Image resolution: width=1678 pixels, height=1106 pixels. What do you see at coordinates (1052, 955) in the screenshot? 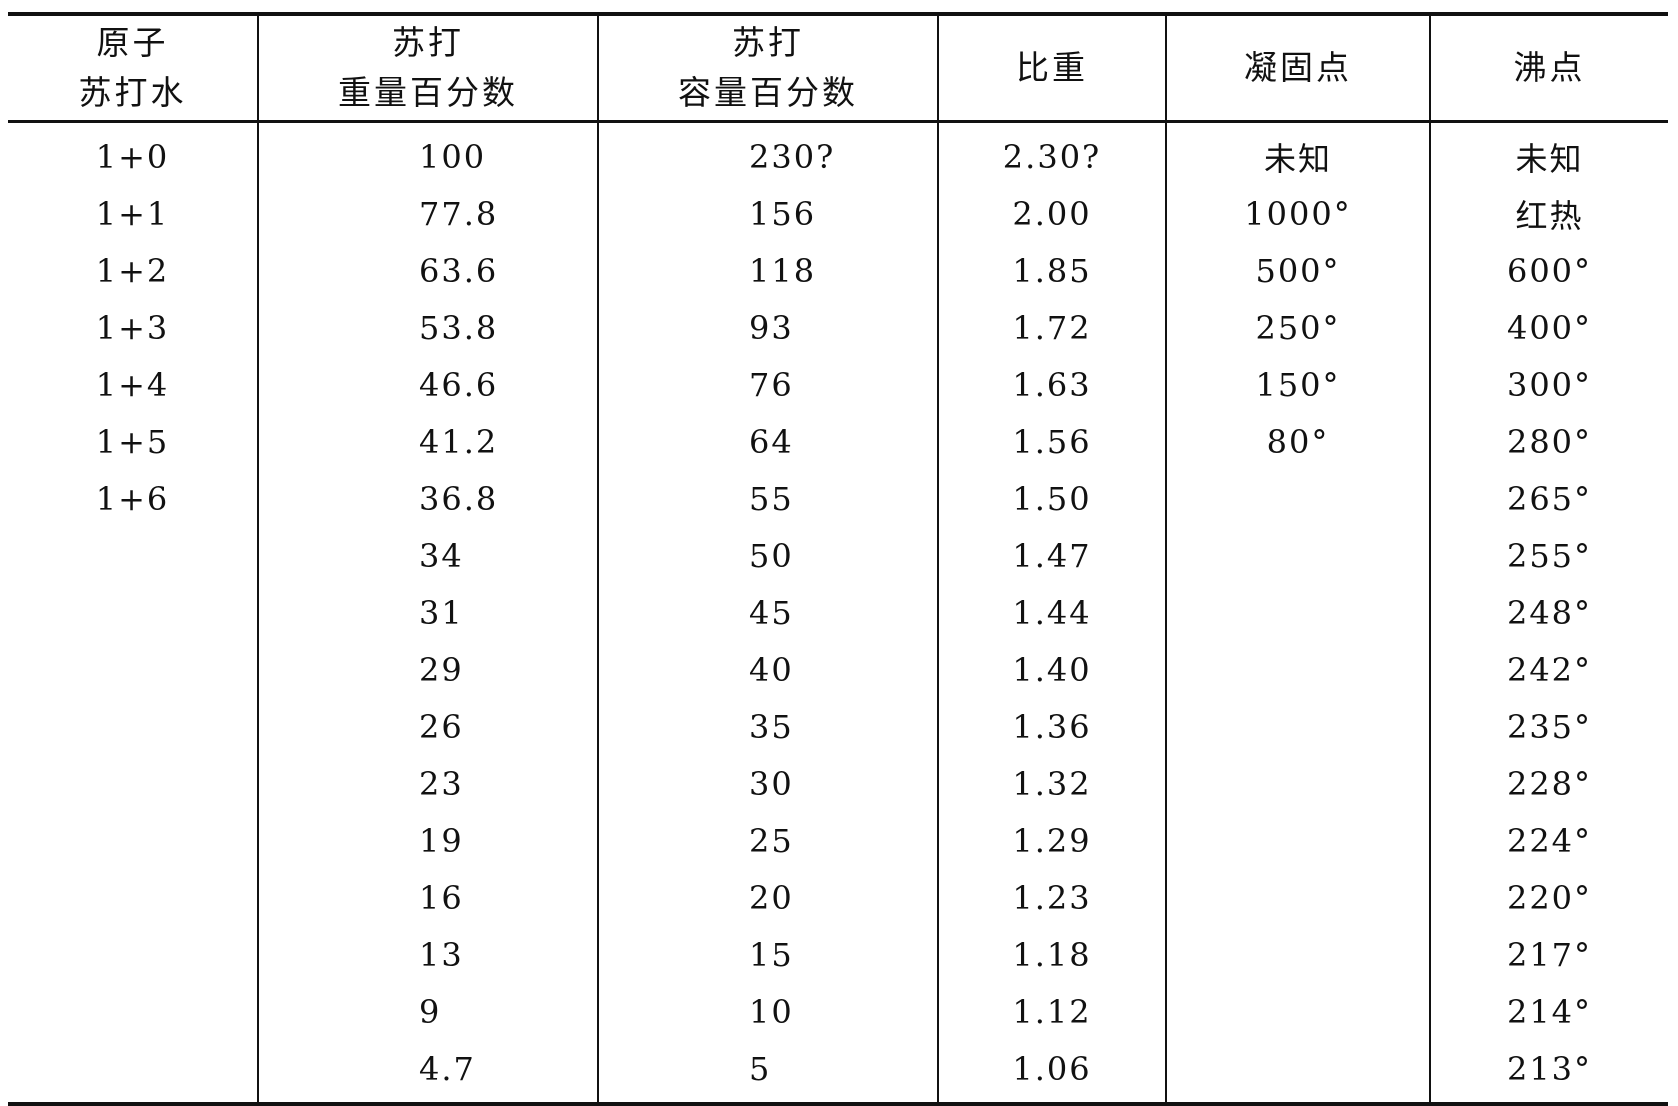
I see `cell-specific-gravity: 1.18` at bounding box center [1052, 955].